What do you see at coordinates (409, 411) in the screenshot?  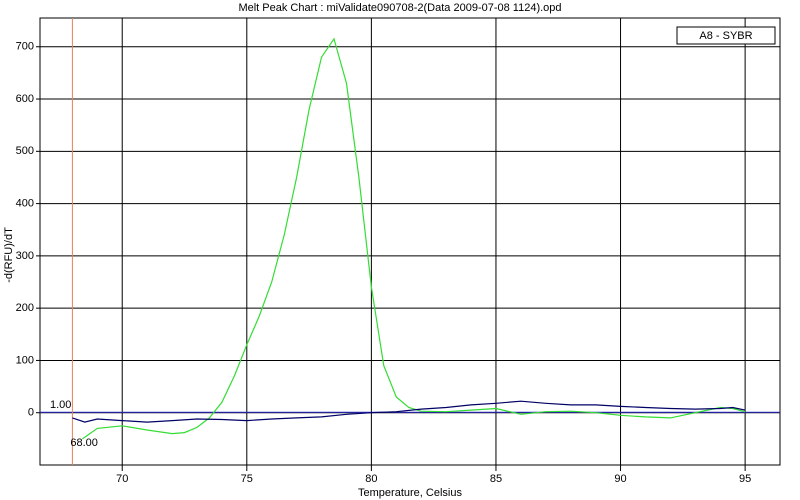 I see `series-line` at bounding box center [409, 411].